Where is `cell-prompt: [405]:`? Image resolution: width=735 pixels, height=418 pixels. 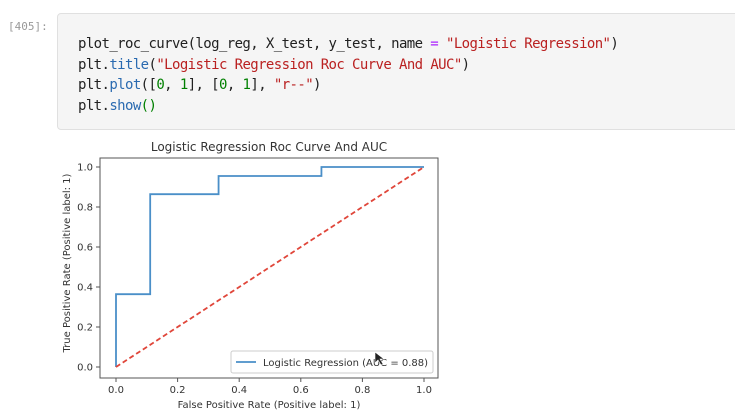
cell-prompt: [405]: is located at coordinates (28, 26).